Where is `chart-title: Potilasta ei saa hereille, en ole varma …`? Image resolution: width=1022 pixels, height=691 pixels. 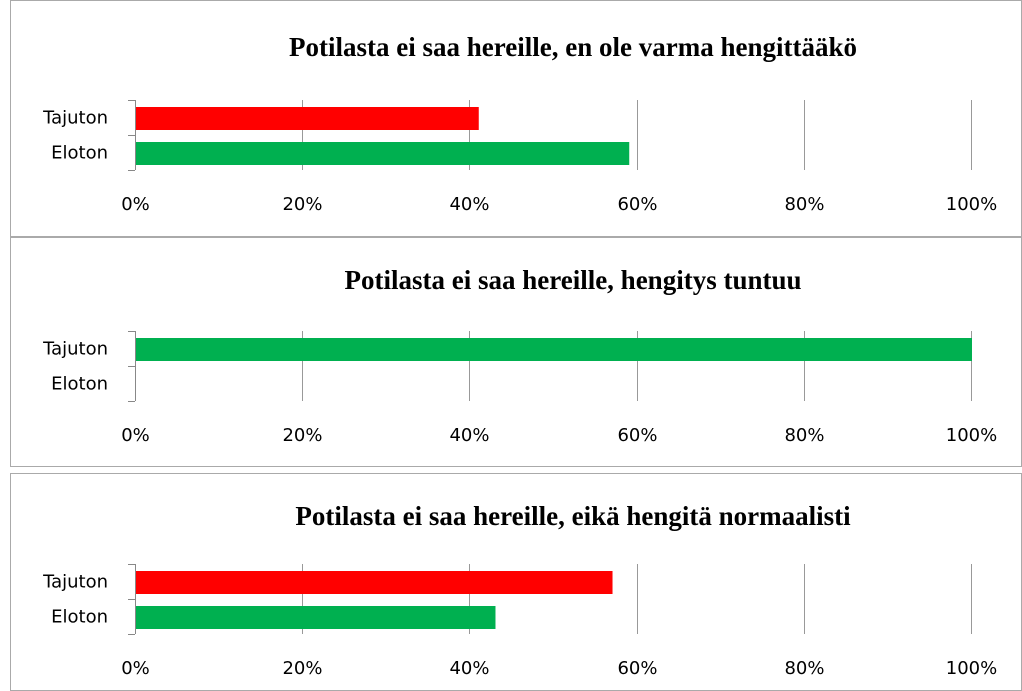
chart-title: Potilasta ei saa hereille, en ole varma … is located at coordinates (573, 47).